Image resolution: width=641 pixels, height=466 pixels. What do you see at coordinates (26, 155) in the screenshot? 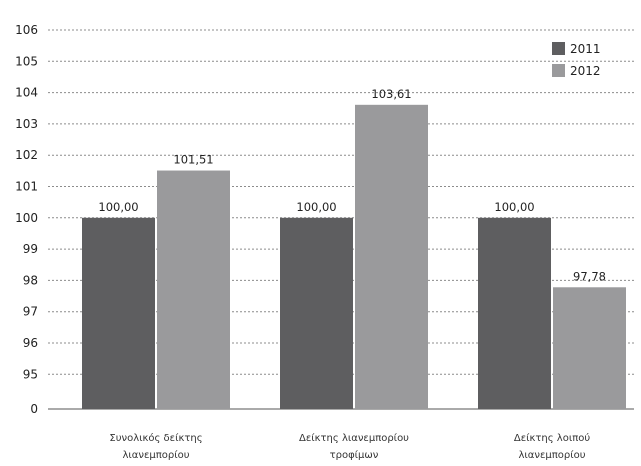
I see `y-tick-label-102: 102` at bounding box center [26, 155].